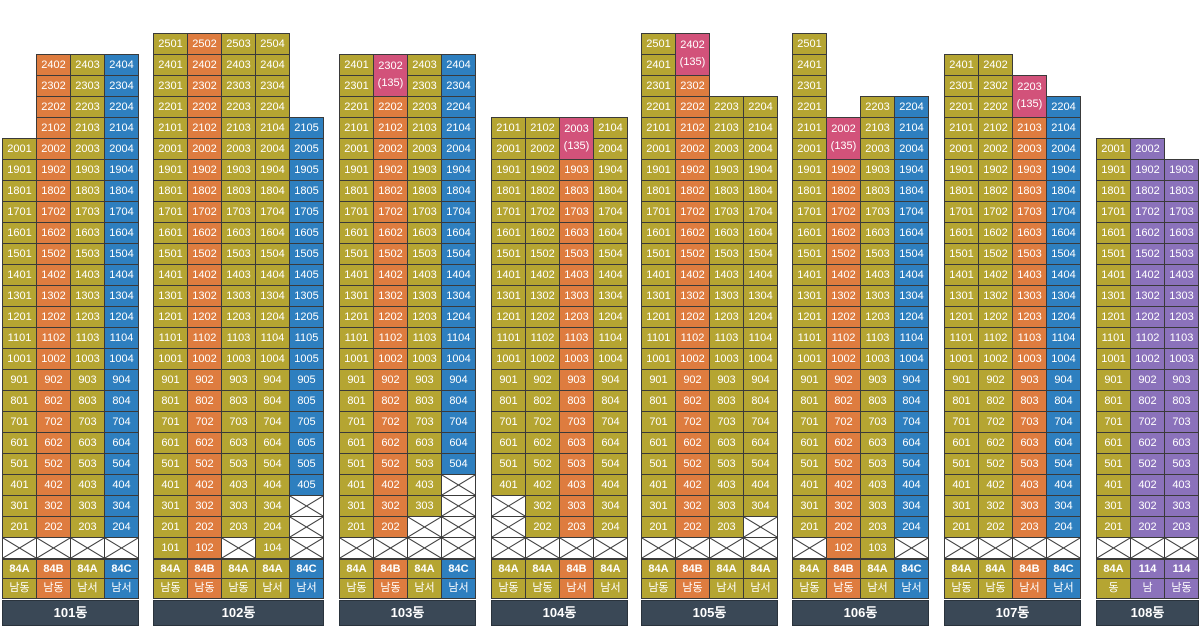 This screenshot has height=630, width=1199. What do you see at coordinates (1029, 87) in the screenshot?
I see `unit-number: 2203` at bounding box center [1029, 87].